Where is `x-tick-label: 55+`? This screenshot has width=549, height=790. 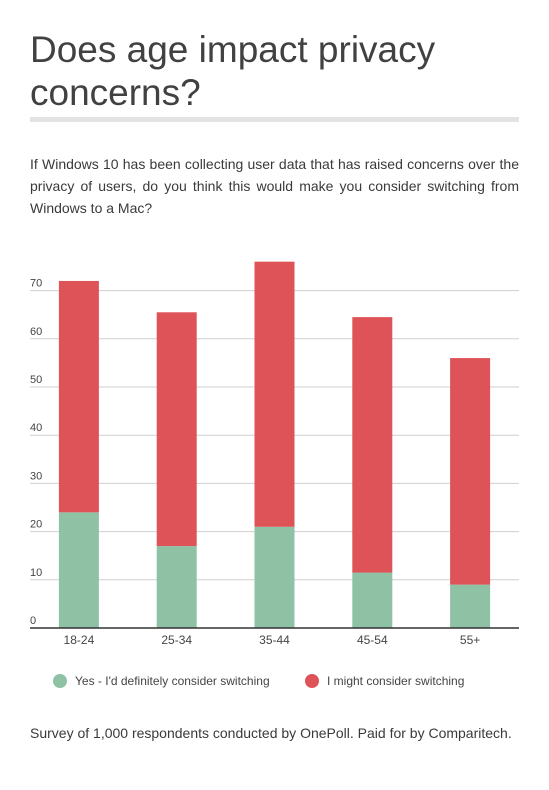 x-tick-label: 55+ is located at coordinates (470, 640).